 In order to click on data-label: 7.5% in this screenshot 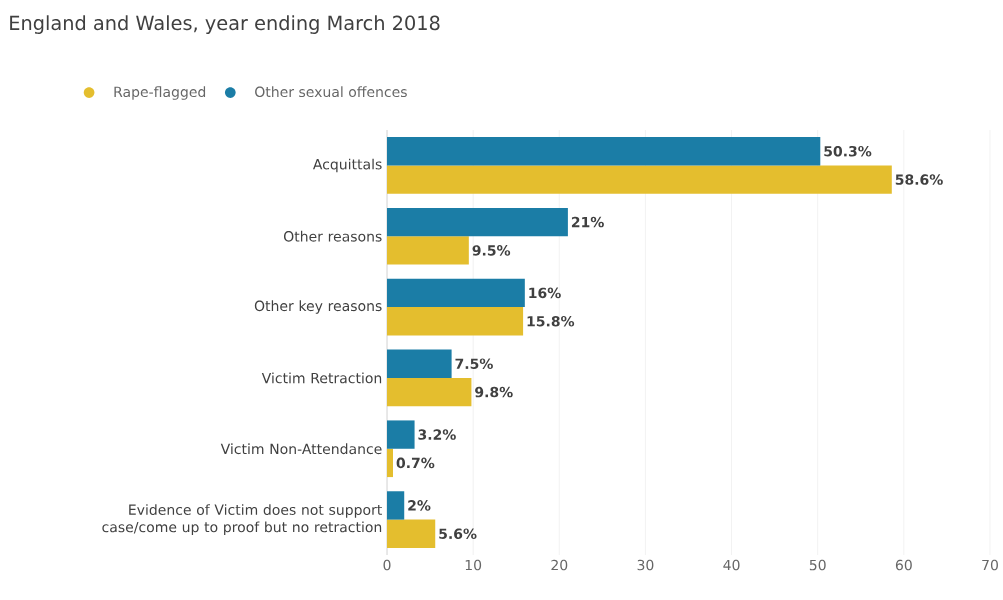, I will do `click(474, 364)`.